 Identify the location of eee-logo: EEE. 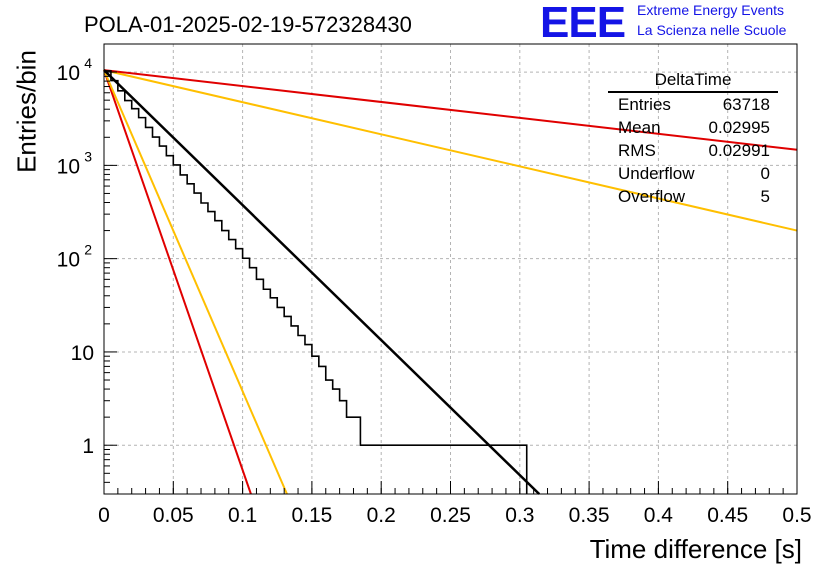
(583, 23).